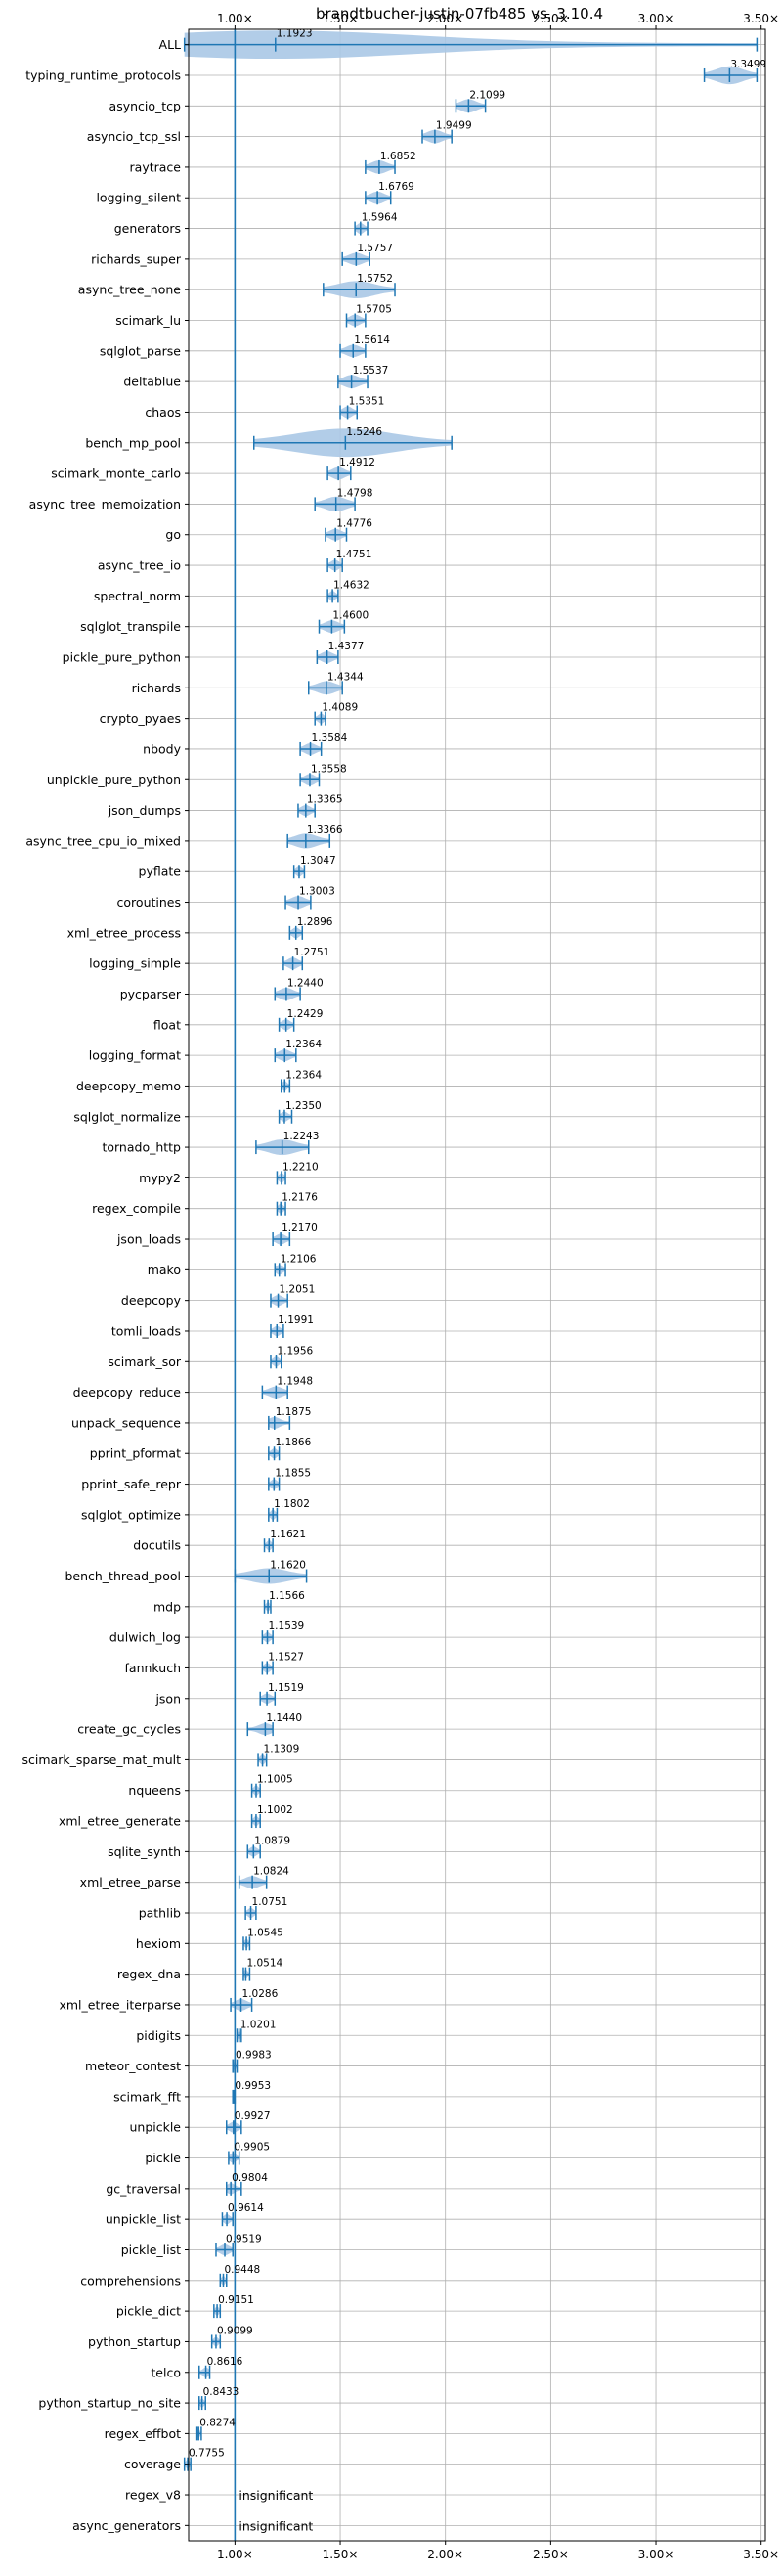 The height and width of the screenshot is (2576, 782). Describe the element at coordinates (140, 350) in the screenshot. I see `benchmark-label: sqlglot_parse` at that location.